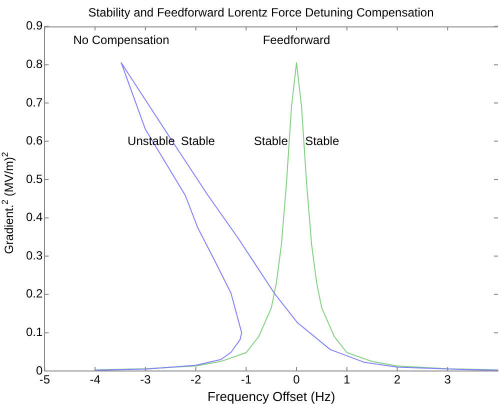  Describe the element at coordinates (34, 293) in the screenshot. I see `y-tick-label: 0.2` at that location.